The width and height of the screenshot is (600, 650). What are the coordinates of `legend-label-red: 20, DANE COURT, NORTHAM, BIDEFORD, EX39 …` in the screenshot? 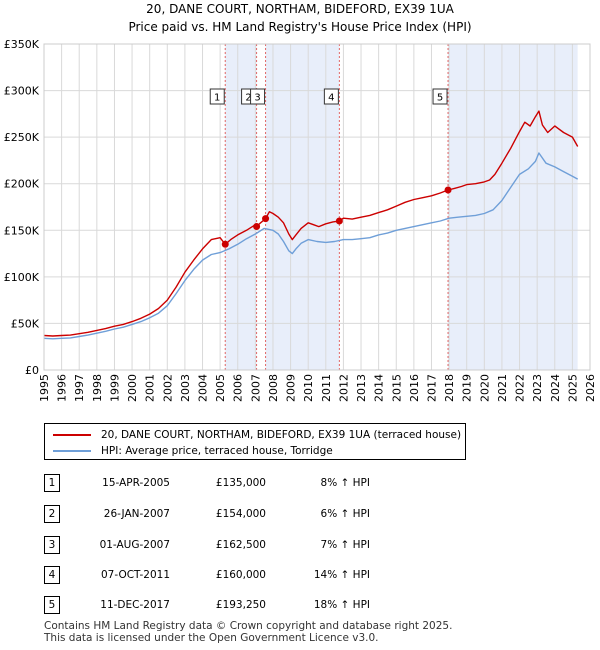 It's located at (281, 435).